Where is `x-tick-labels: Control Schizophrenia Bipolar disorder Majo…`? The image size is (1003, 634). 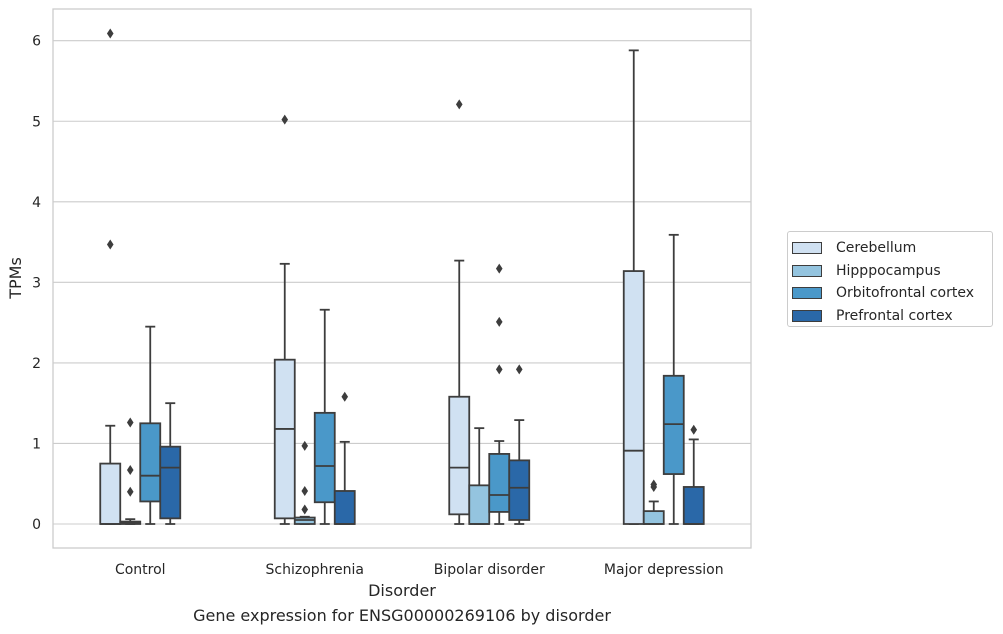
x-tick-labels: Control Schizophrenia Bipolar disorder Majo… is located at coordinates (419, 570).